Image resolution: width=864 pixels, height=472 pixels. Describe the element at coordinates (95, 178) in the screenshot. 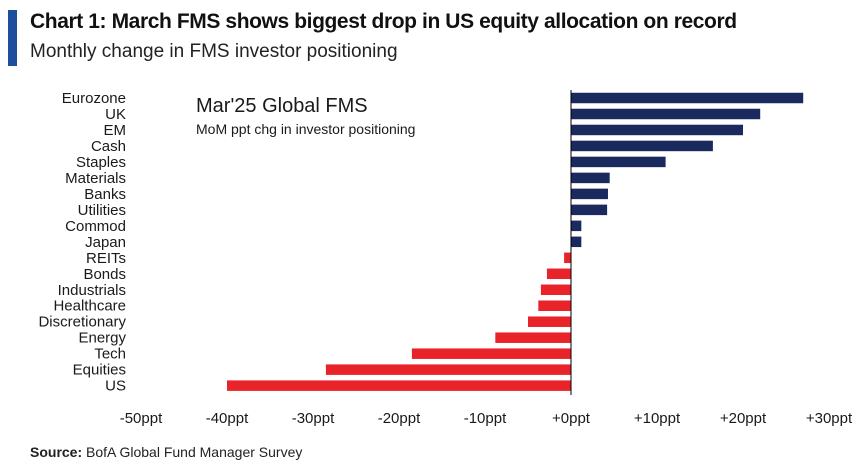

I see `category-label: Materials` at that location.